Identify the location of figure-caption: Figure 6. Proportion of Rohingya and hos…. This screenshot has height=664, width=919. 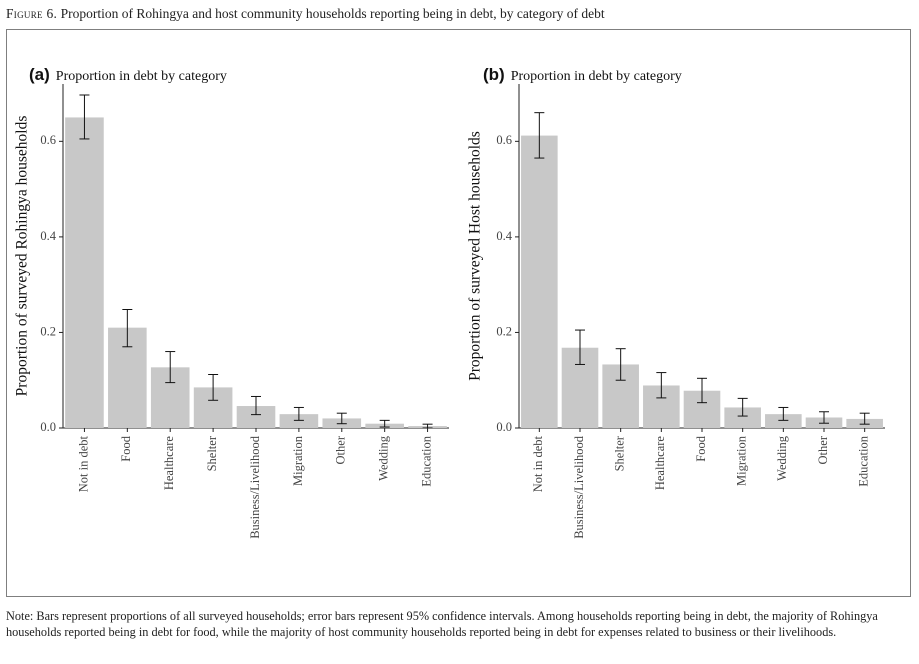
(458, 14).